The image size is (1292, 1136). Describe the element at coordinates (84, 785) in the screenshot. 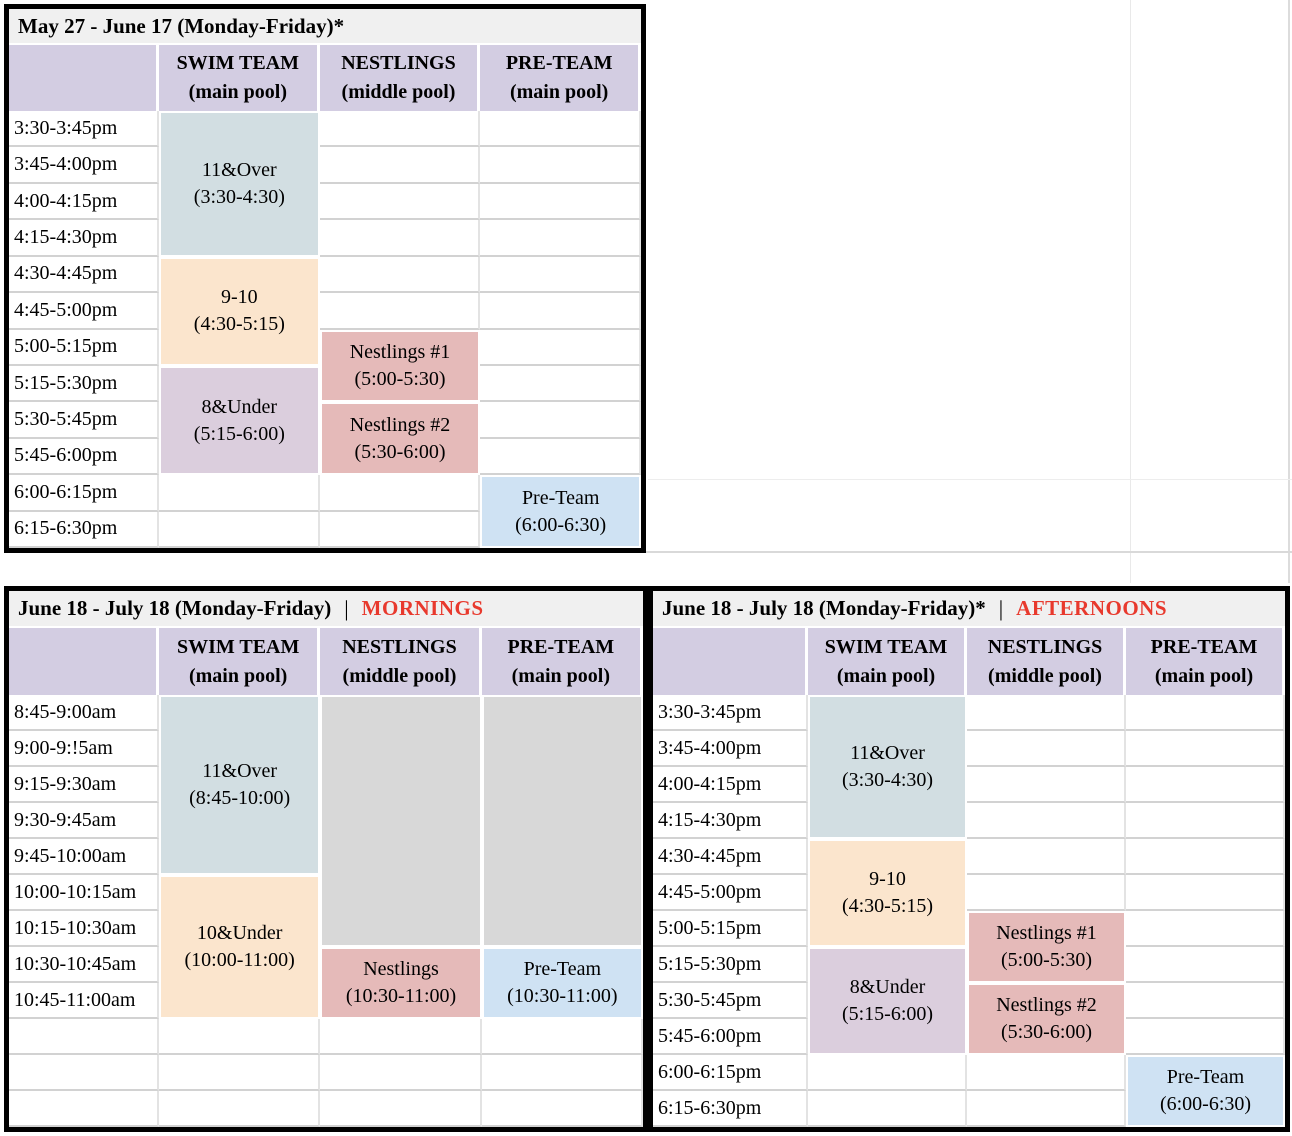

I see `time-slot-cell: 9:15-9:30am` at that location.